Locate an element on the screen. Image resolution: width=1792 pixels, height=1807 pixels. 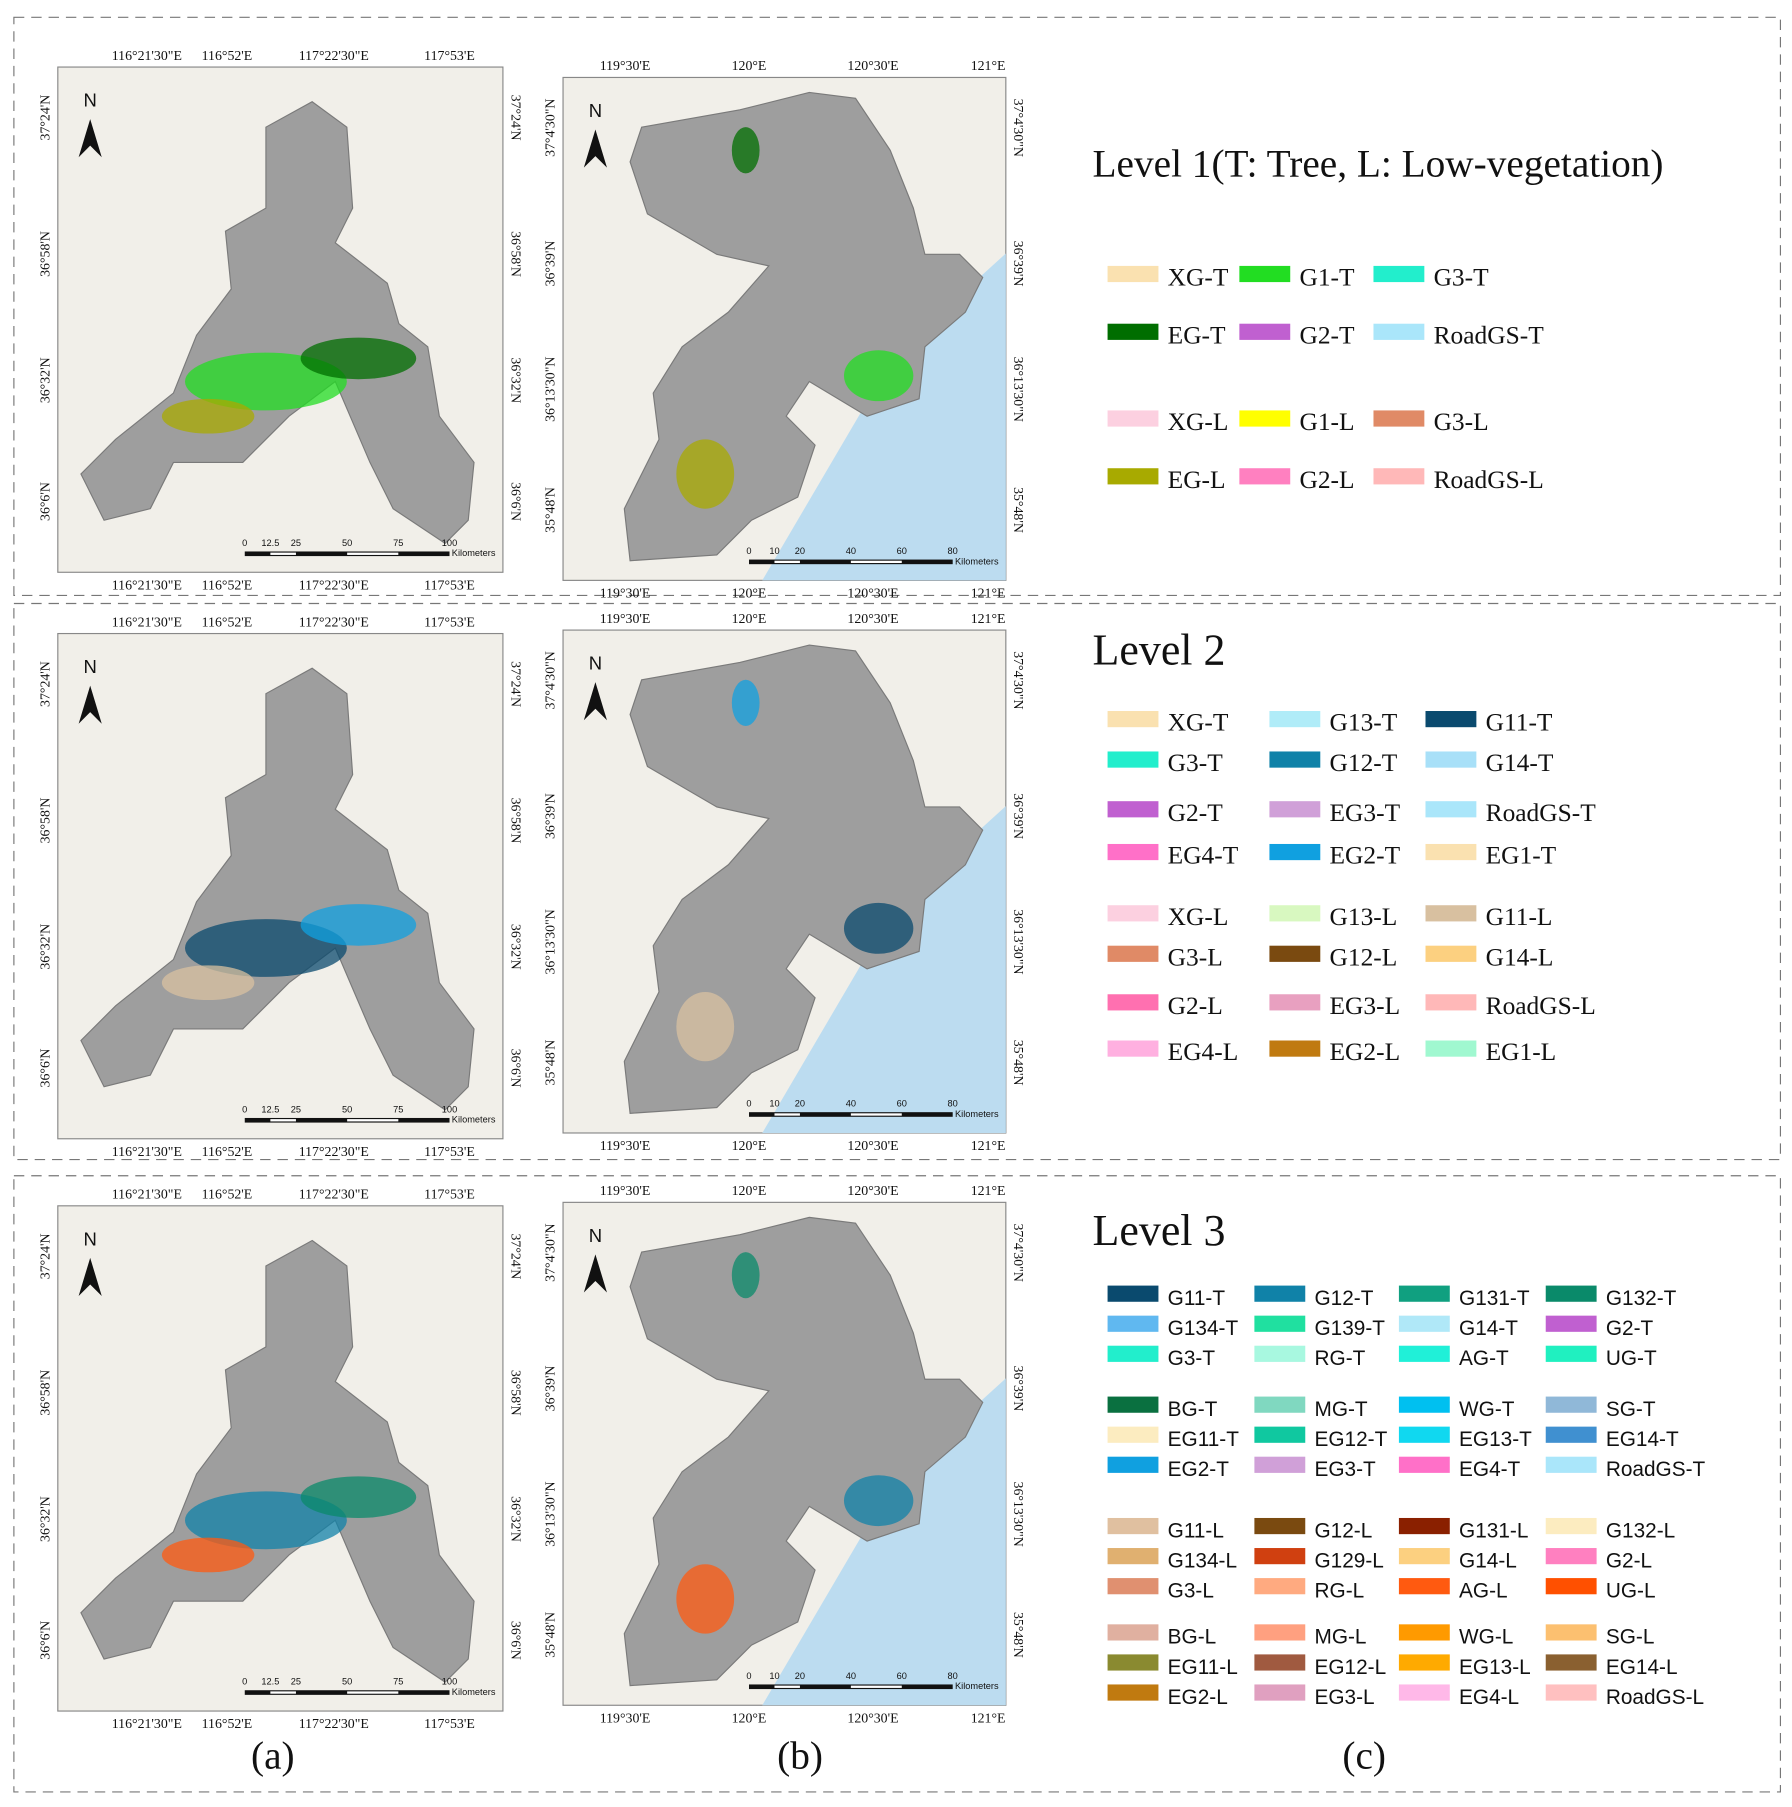
panel-label: (c) is located at coordinates (1364, 1756).